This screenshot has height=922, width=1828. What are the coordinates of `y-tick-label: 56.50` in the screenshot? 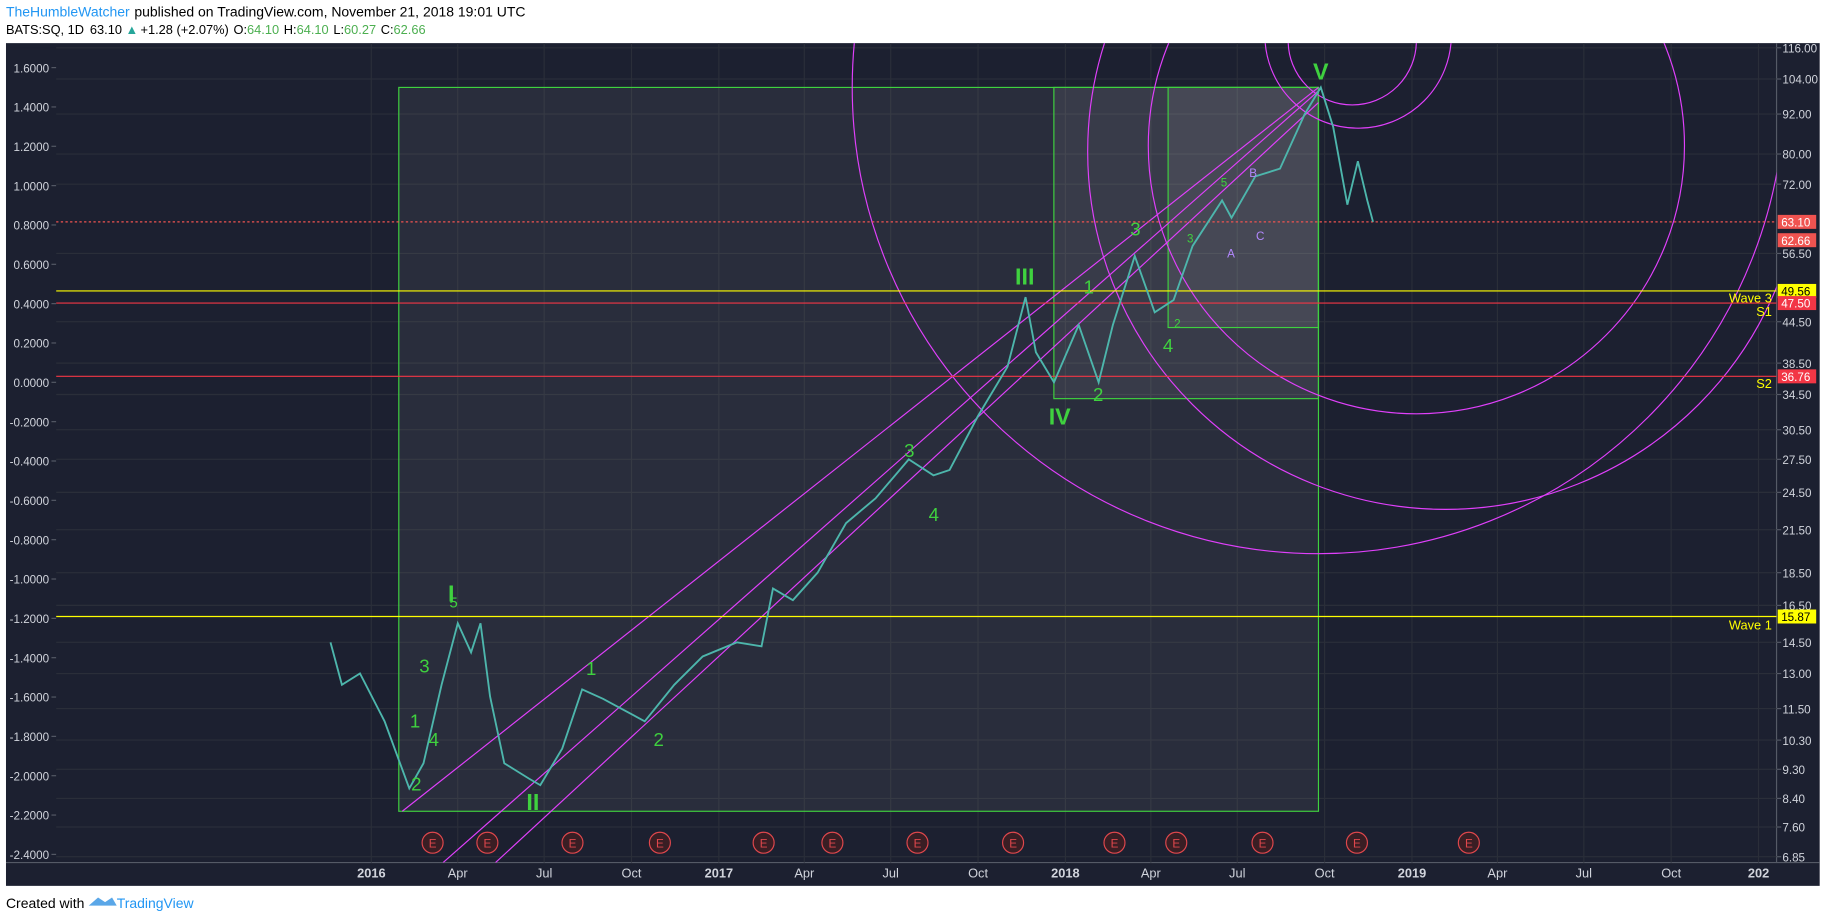 It's located at (1797, 254).